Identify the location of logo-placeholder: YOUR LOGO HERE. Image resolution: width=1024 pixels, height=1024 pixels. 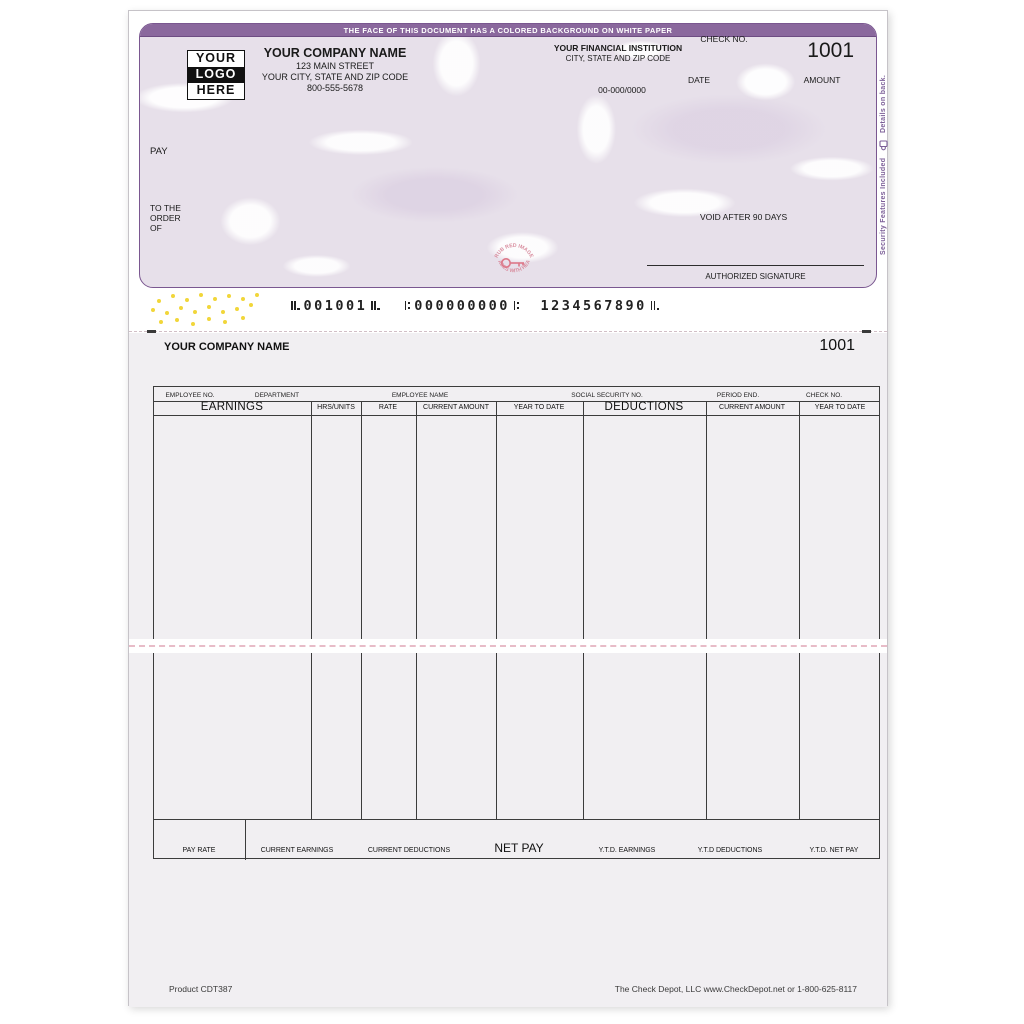
(216, 75).